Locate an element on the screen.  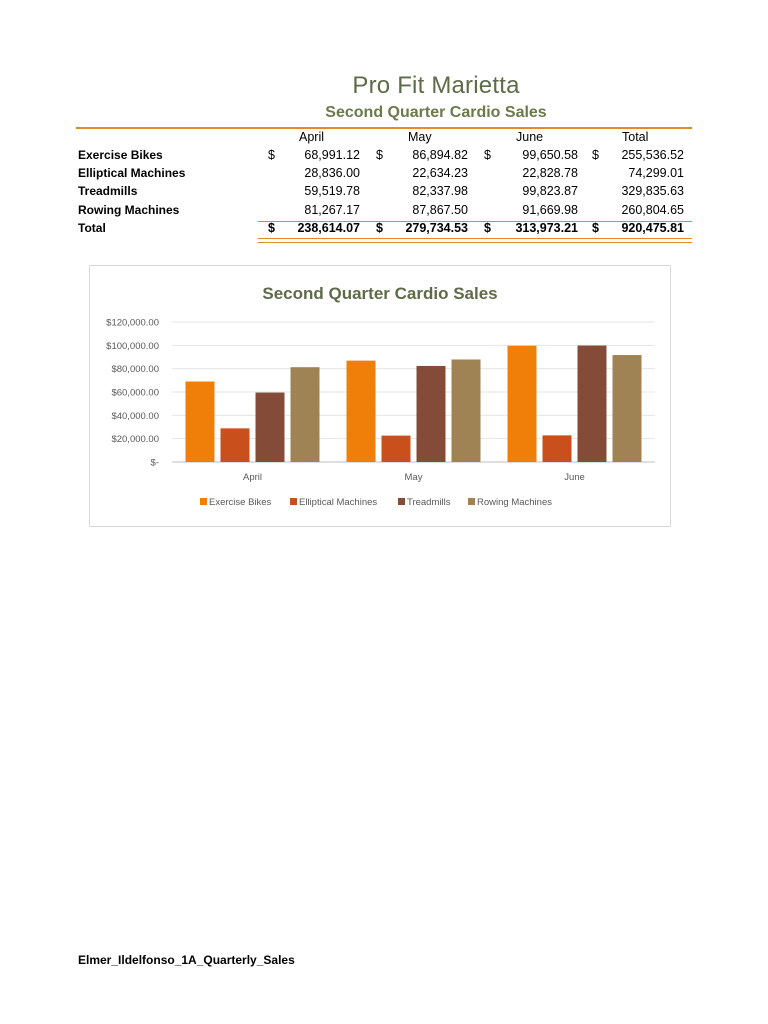
legend-label: Rowing Machines is located at coordinates (514, 502).